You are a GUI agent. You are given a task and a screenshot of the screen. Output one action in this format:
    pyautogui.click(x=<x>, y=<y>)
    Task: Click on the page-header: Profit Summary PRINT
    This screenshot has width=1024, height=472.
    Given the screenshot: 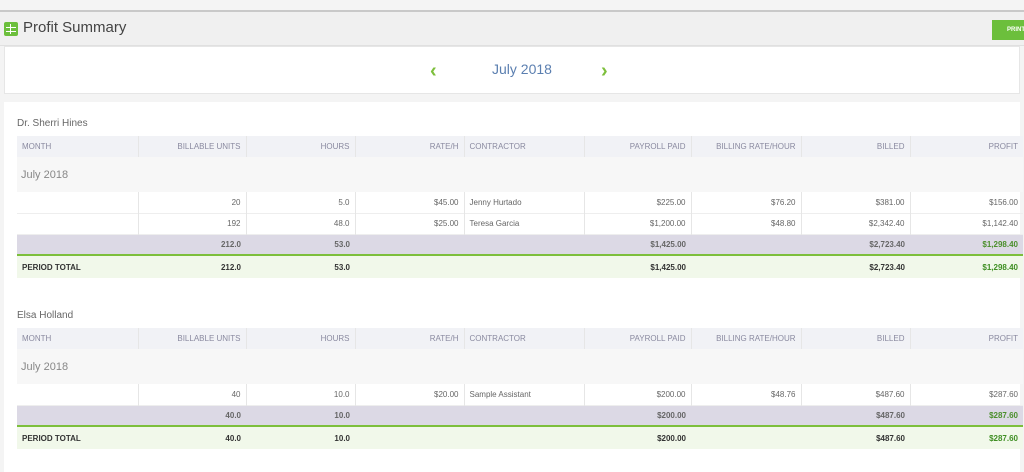 What is the action you would take?
    pyautogui.click(x=512, y=29)
    